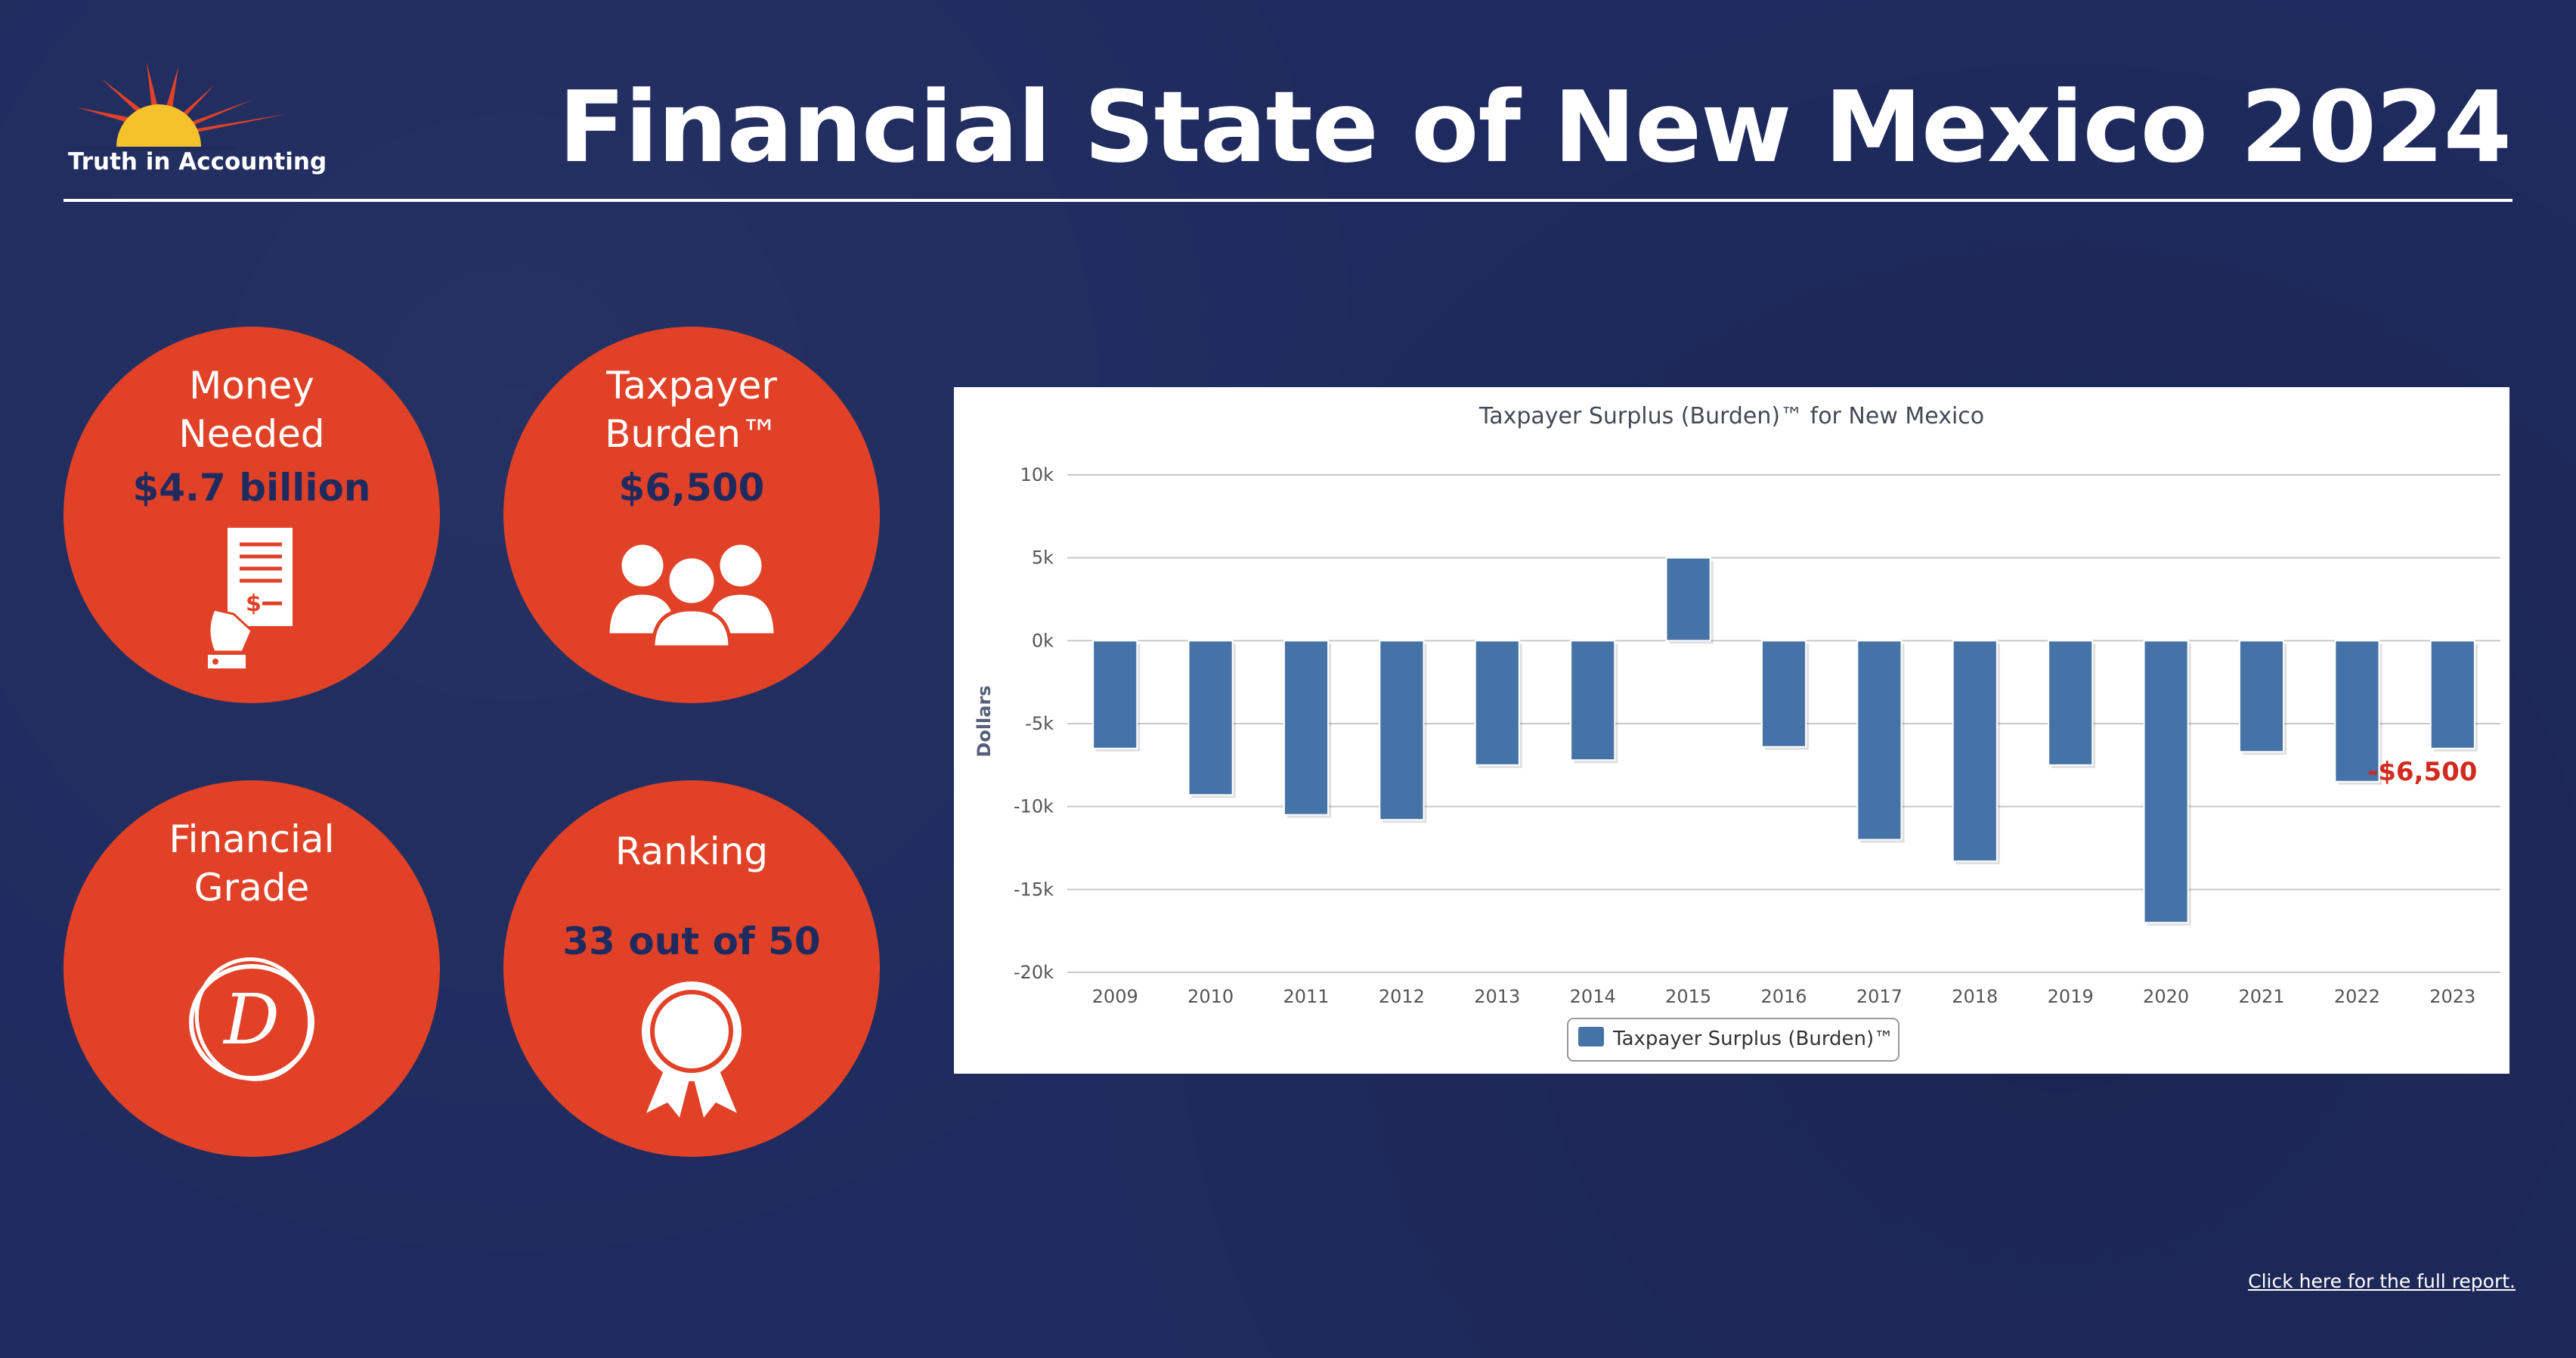 This screenshot has width=2576, height=1358. Describe the element at coordinates (692, 851) in the screenshot. I see `ranking-label: Ranking` at that location.